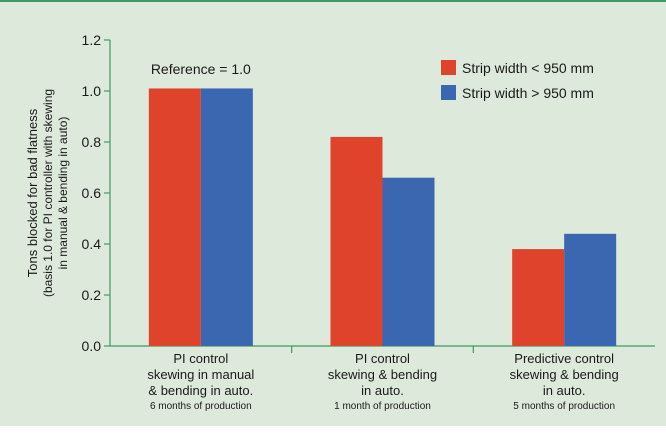 The image size is (666, 433). I want to click on y-tick-label: 1.0, so click(92, 91).